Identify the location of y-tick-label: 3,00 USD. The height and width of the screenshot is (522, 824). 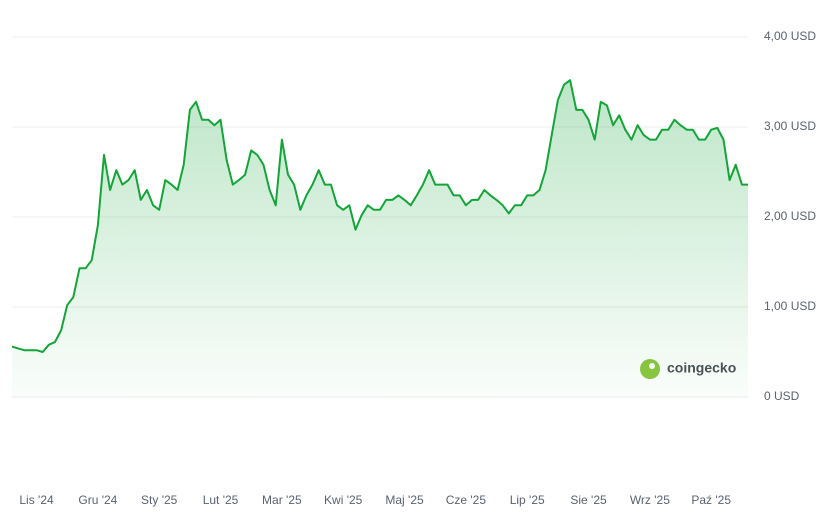
(790, 126).